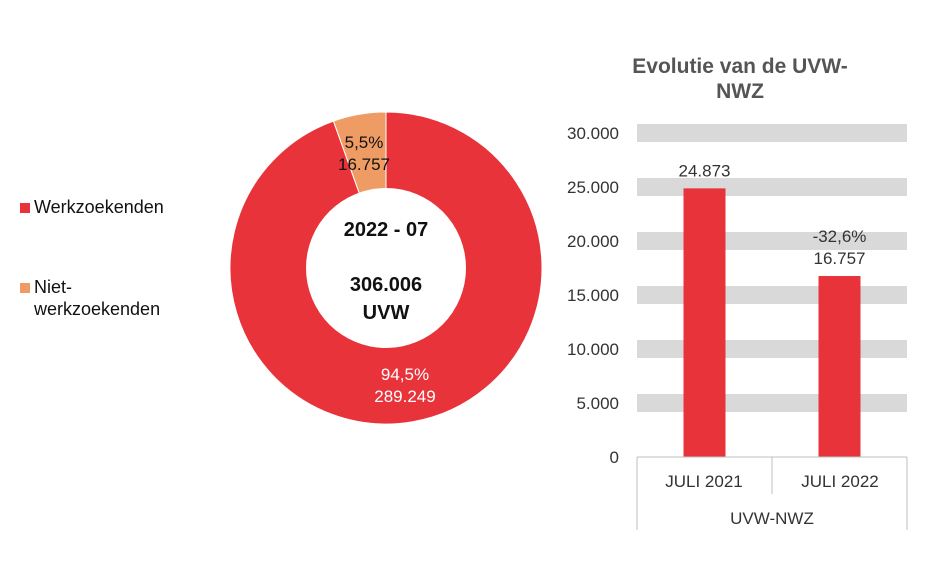 The width and height of the screenshot is (945, 576). I want to click on donut-center-period: 2022 - 07, so click(386, 230).